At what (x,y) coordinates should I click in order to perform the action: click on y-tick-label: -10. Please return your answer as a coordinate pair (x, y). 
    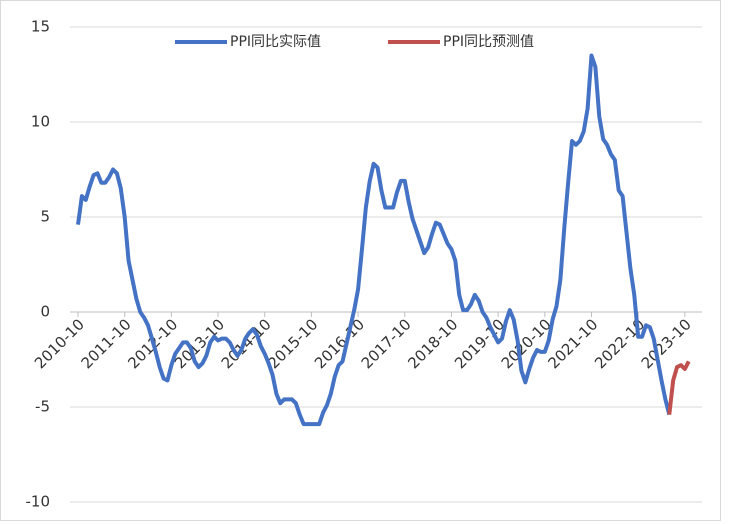
    Looking at the image, I should click on (38, 502).